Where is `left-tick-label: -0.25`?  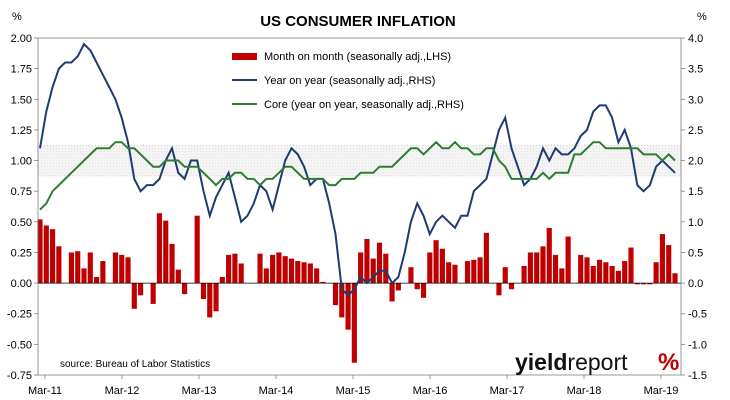
left-tick-label: -0.25 is located at coordinates (19, 315).